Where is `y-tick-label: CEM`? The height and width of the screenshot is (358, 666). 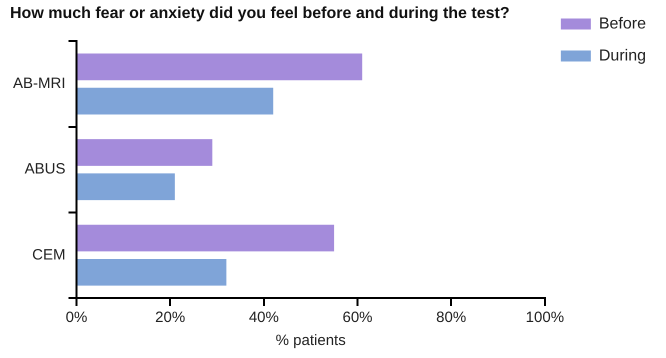
y-tick-label: CEM is located at coordinates (49, 255).